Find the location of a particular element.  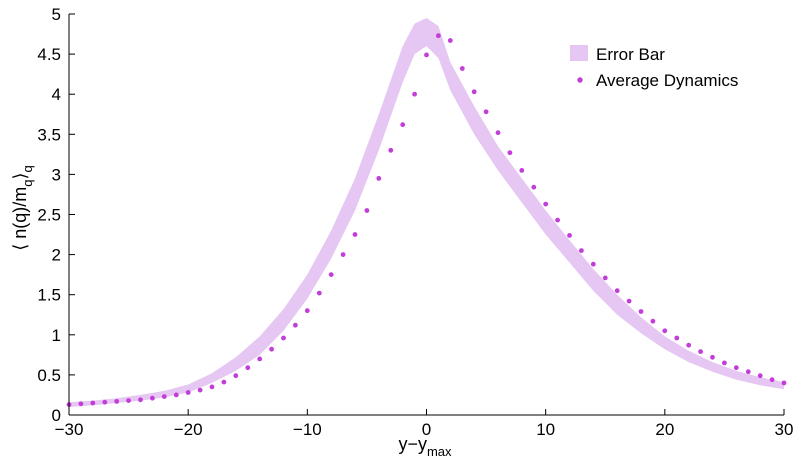

y-tick-label: 1.5 is located at coordinates (49, 295).